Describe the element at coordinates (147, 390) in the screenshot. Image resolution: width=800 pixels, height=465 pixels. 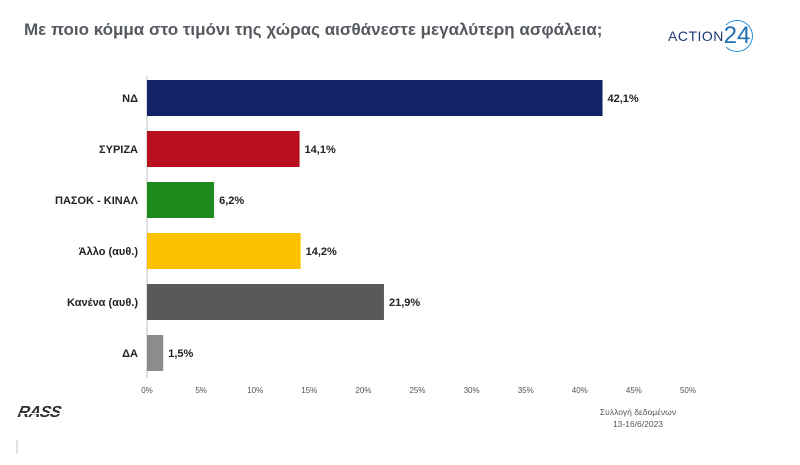
I see `x-tick-label: 0%` at that location.